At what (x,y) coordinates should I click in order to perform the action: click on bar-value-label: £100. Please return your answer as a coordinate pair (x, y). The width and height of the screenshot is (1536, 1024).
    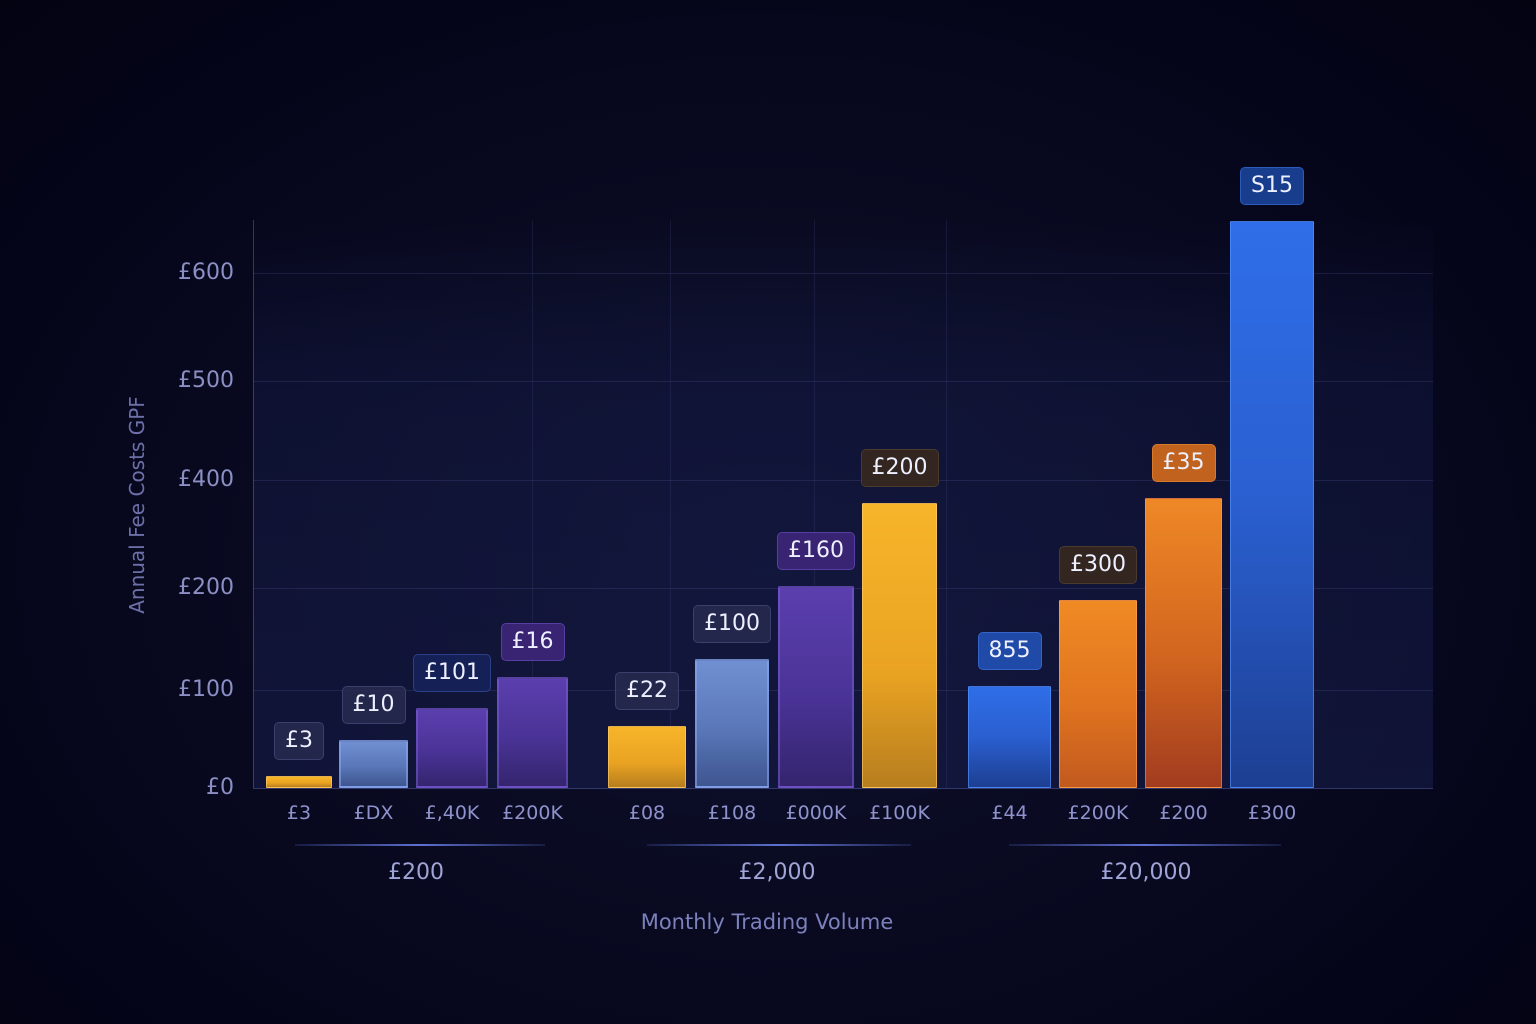
    Looking at the image, I should click on (732, 624).